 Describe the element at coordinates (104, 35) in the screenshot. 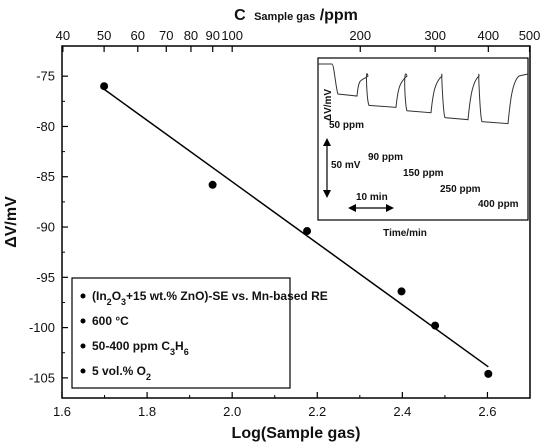

I see `top-tick-label: 50` at that location.